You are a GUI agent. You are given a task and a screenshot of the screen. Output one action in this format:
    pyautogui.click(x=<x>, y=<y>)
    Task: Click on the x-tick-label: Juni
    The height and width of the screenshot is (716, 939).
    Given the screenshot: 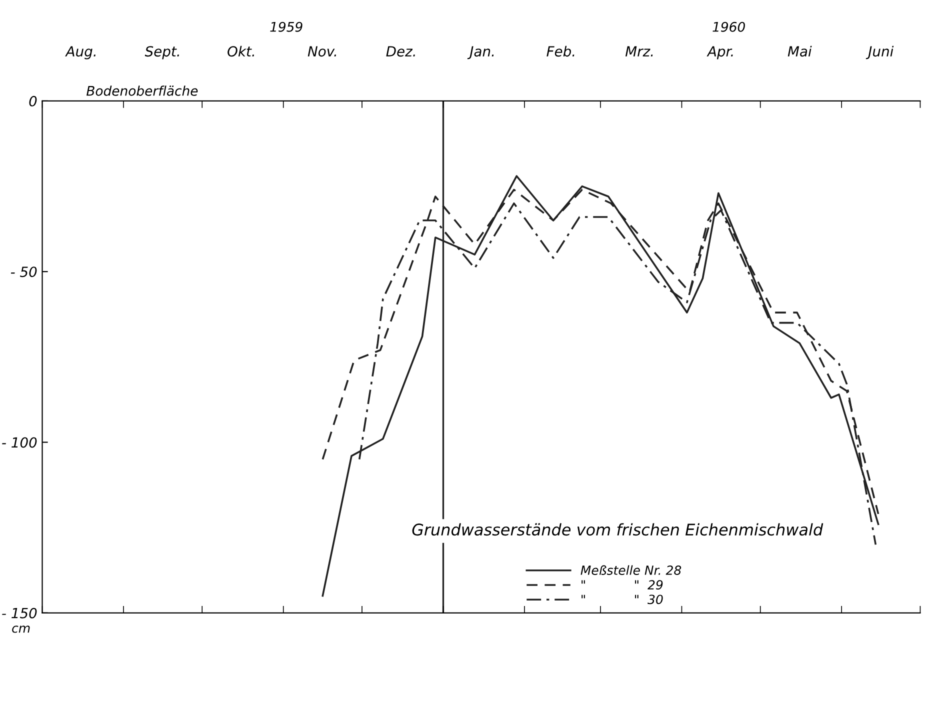 What is the action you would take?
    pyautogui.click(x=880, y=53)
    